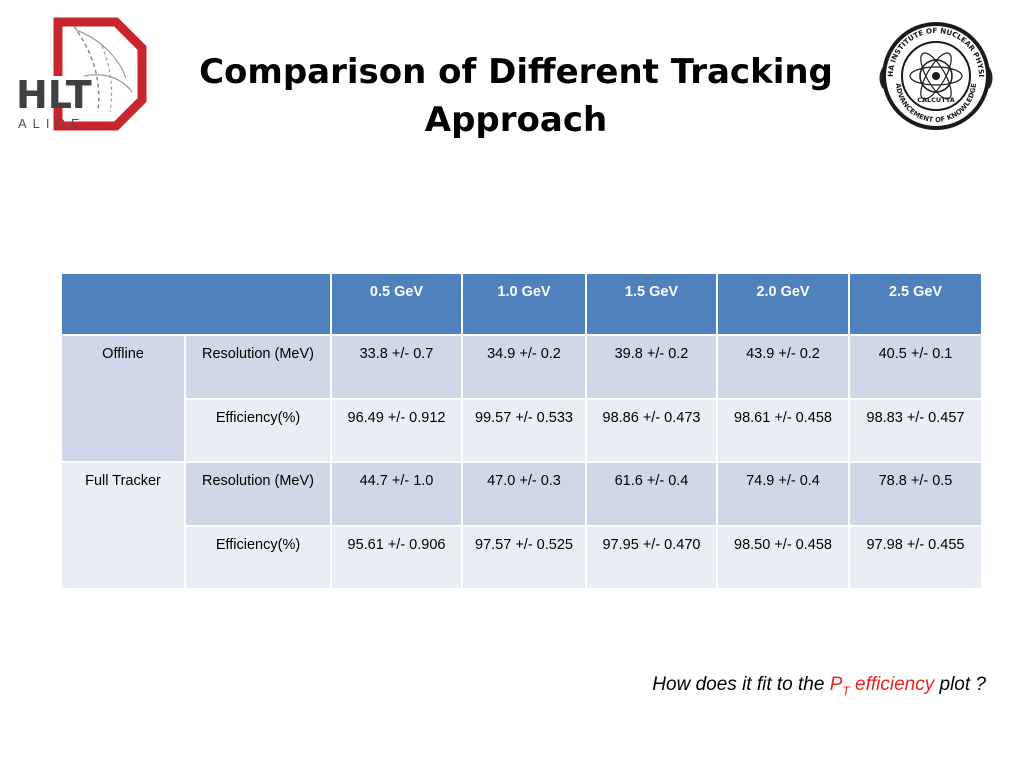 This screenshot has width=1024, height=768. What do you see at coordinates (196, 304) in the screenshot?
I see `header-empty-cell` at bounding box center [196, 304].